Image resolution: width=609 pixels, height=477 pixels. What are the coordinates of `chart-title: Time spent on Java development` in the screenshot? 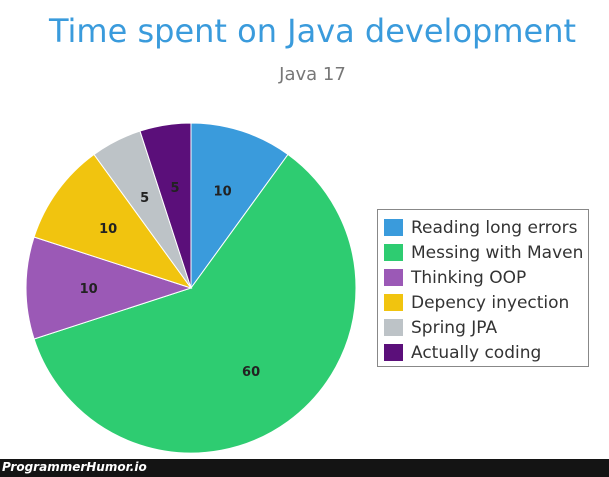 It's located at (312, 31).